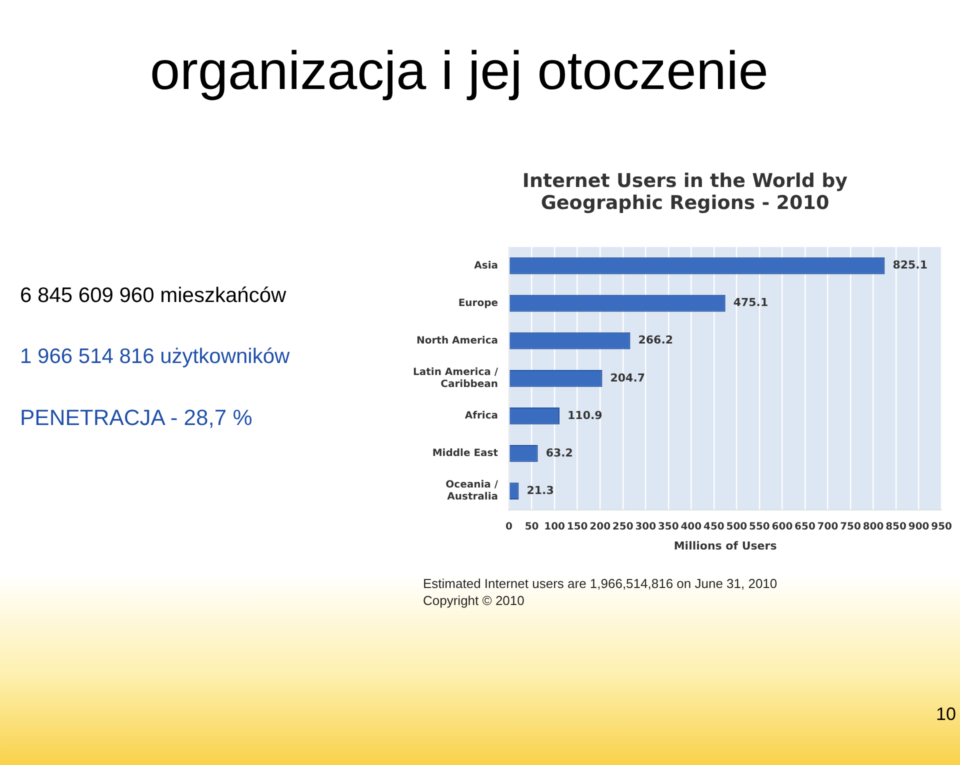  I want to click on x-tick-label: 600, so click(782, 526).